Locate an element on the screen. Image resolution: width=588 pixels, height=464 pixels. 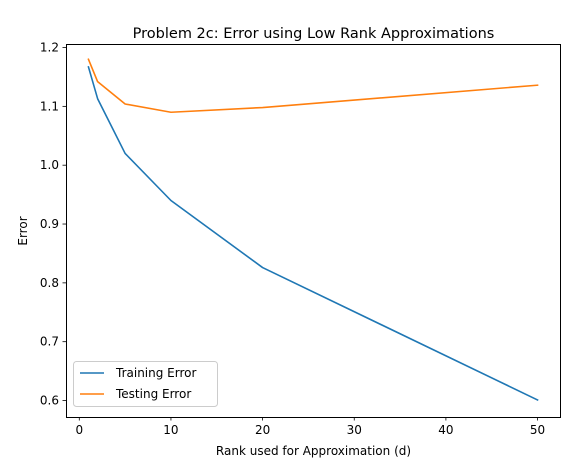
x-tick-label: 0 is located at coordinates (79, 430).